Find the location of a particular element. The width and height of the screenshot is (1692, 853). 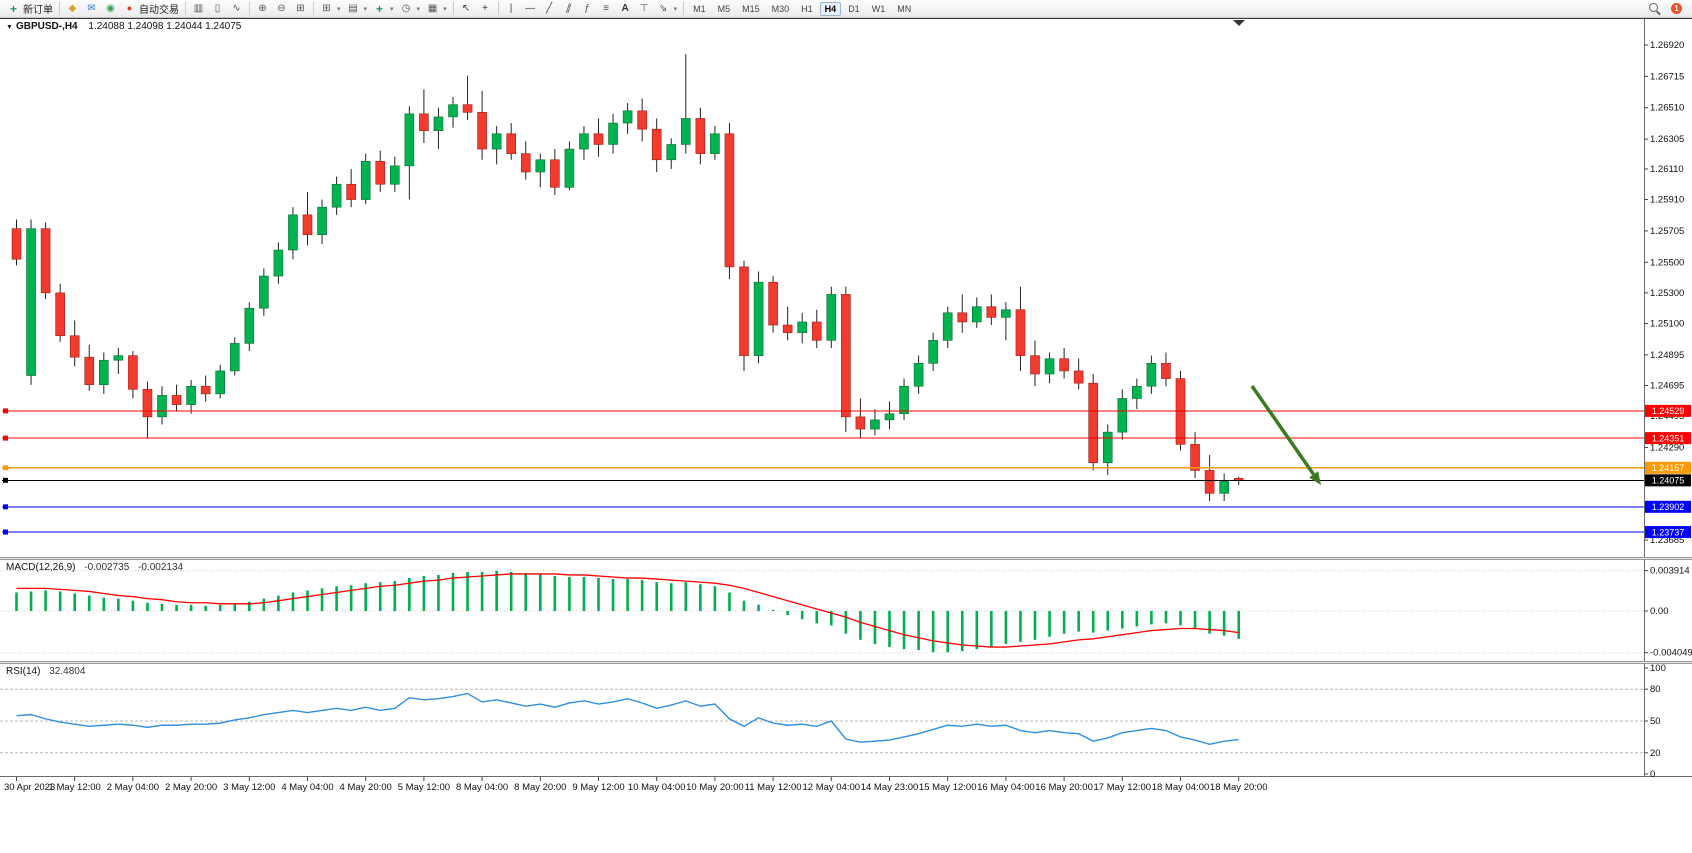

trendline-button: ╱ is located at coordinates (549, 9).